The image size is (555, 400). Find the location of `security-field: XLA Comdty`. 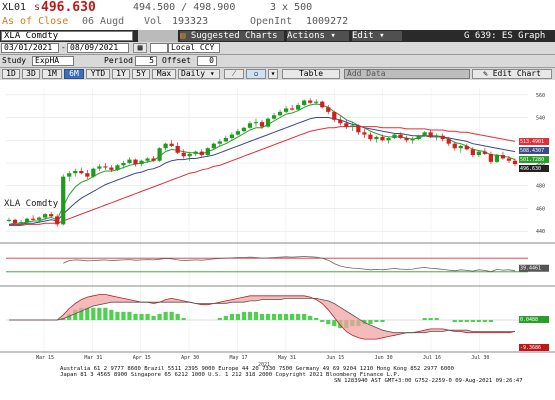

security-field: XLA Comdty is located at coordinates (67, 36).